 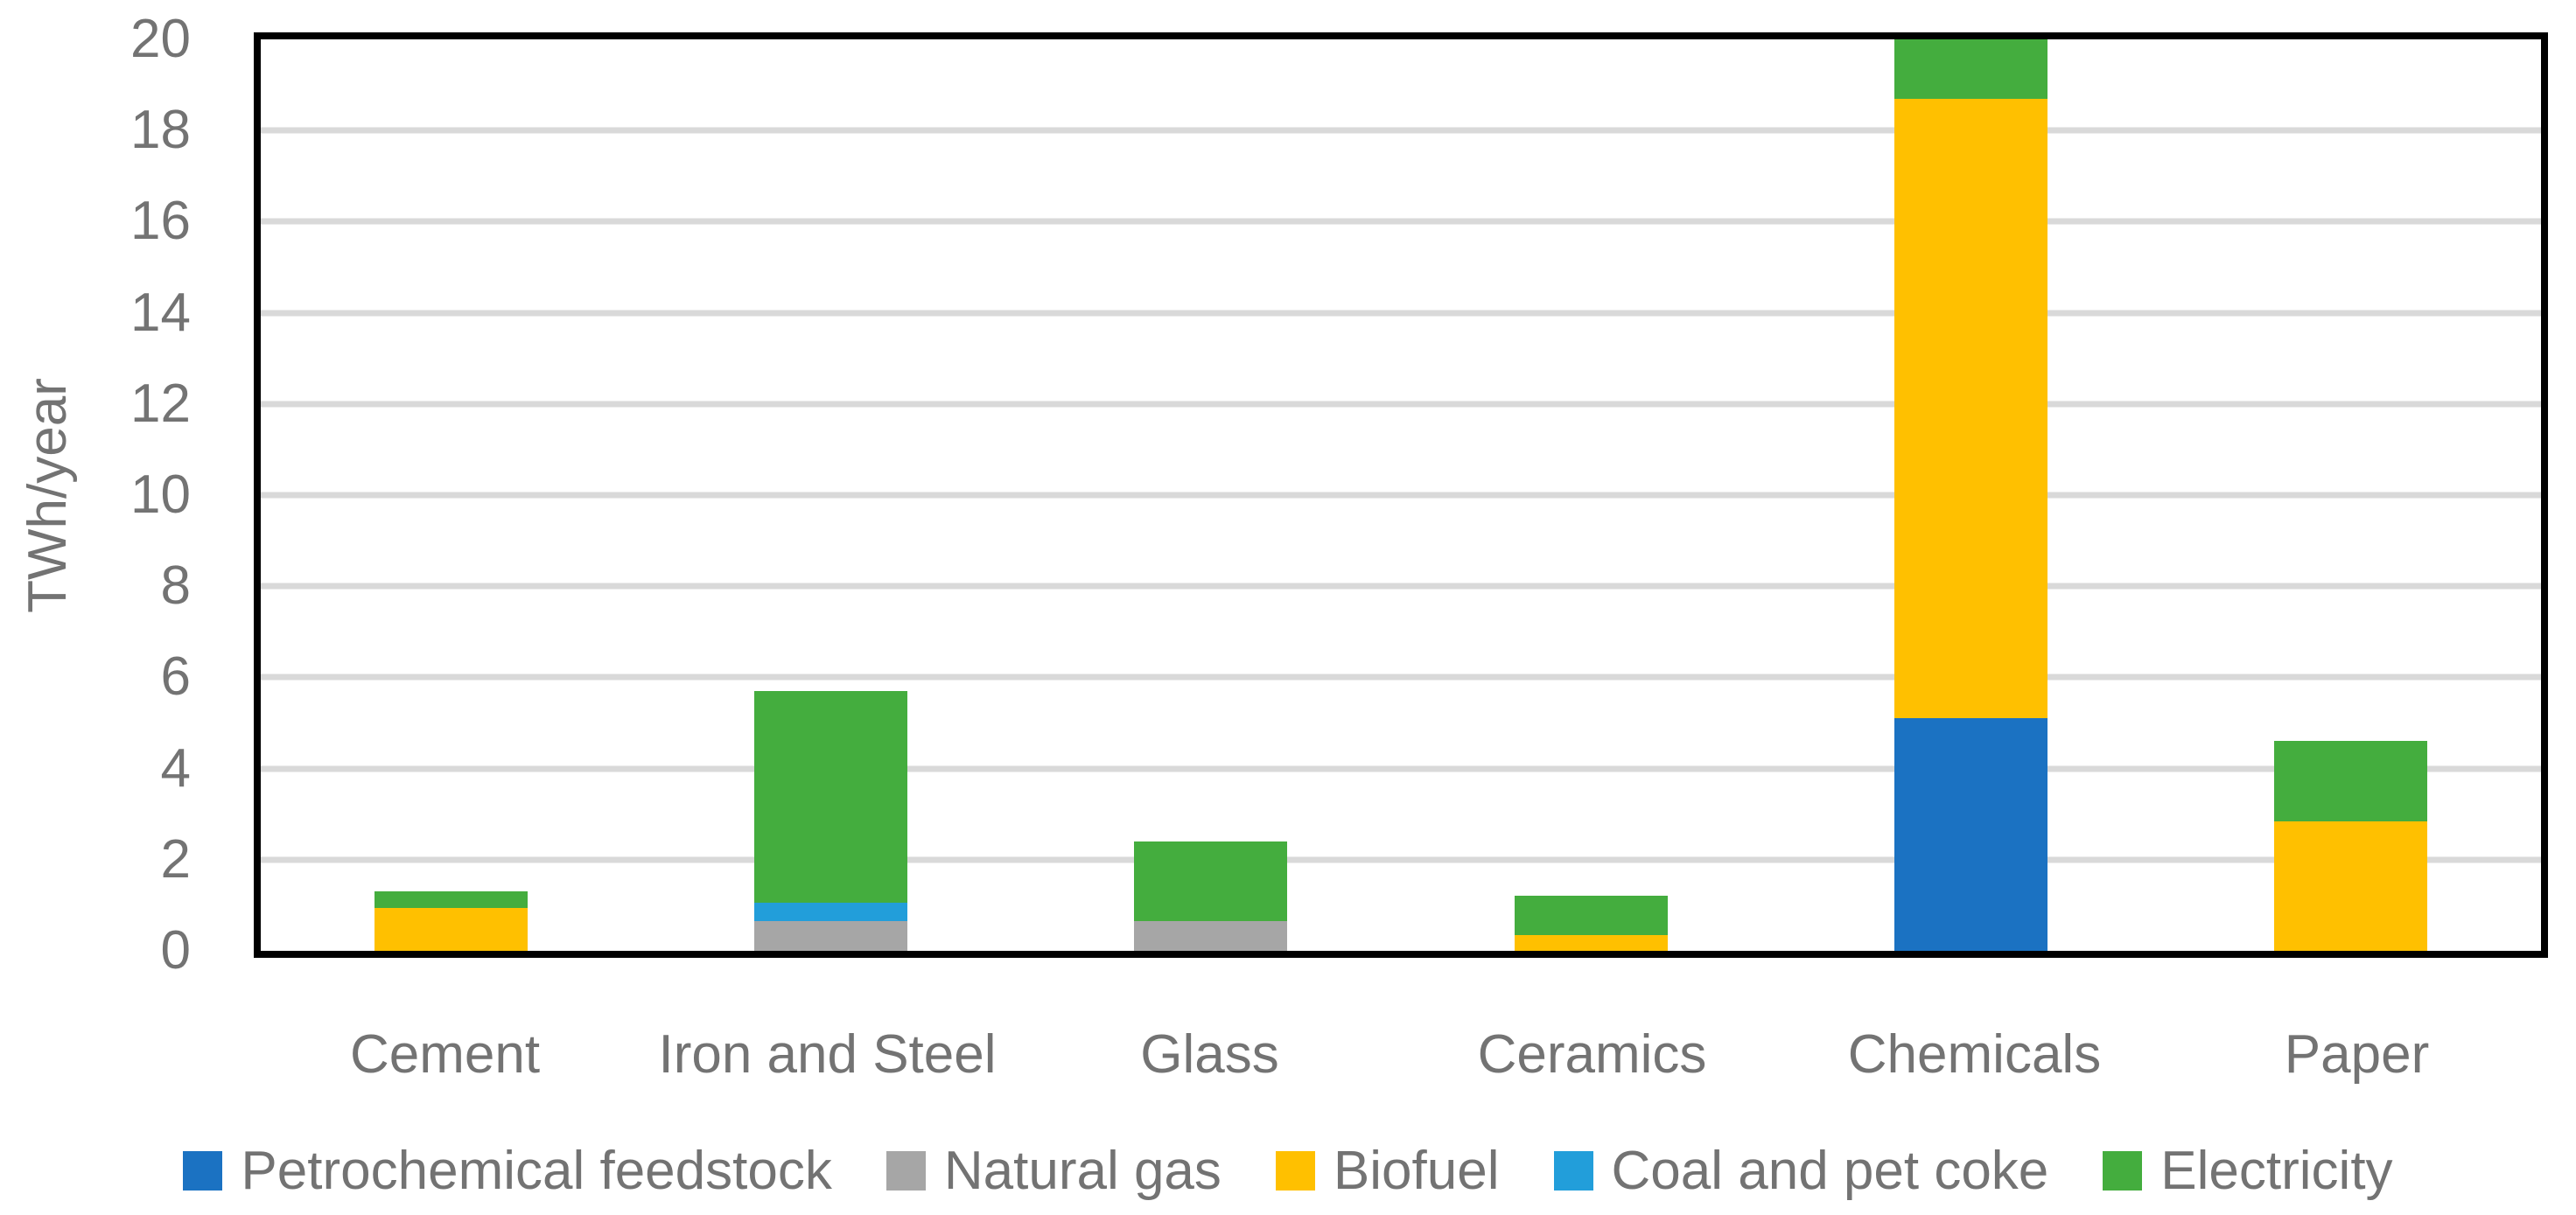 I want to click on bar-segment-glass-natural-gas, so click(x=1211, y=936).